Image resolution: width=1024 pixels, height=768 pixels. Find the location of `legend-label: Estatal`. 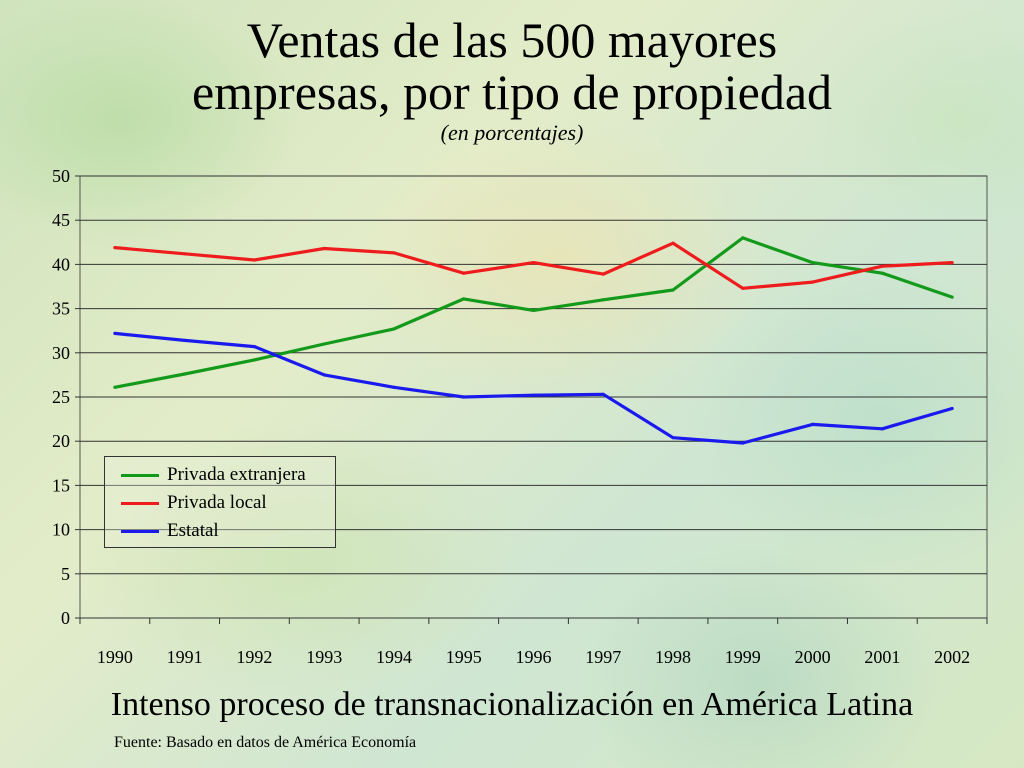

legend-label: Estatal is located at coordinates (193, 530).